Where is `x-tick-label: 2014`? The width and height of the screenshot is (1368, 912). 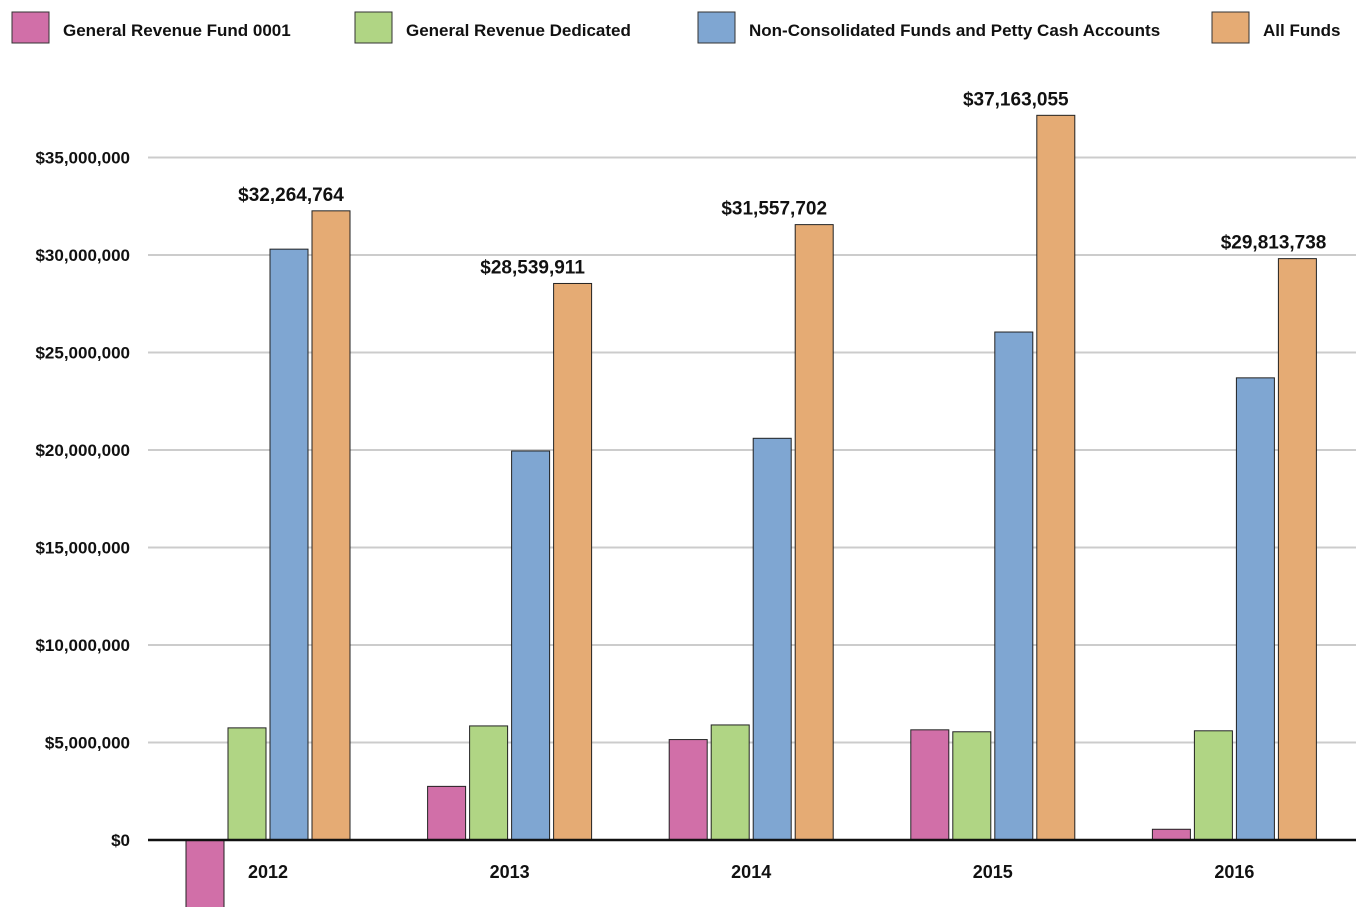 x-tick-label: 2014 is located at coordinates (751, 872).